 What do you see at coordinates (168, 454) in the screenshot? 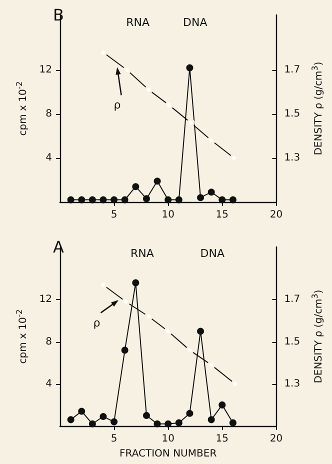
I see `x-axis-title: FRACTION NUMBER` at bounding box center [168, 454].